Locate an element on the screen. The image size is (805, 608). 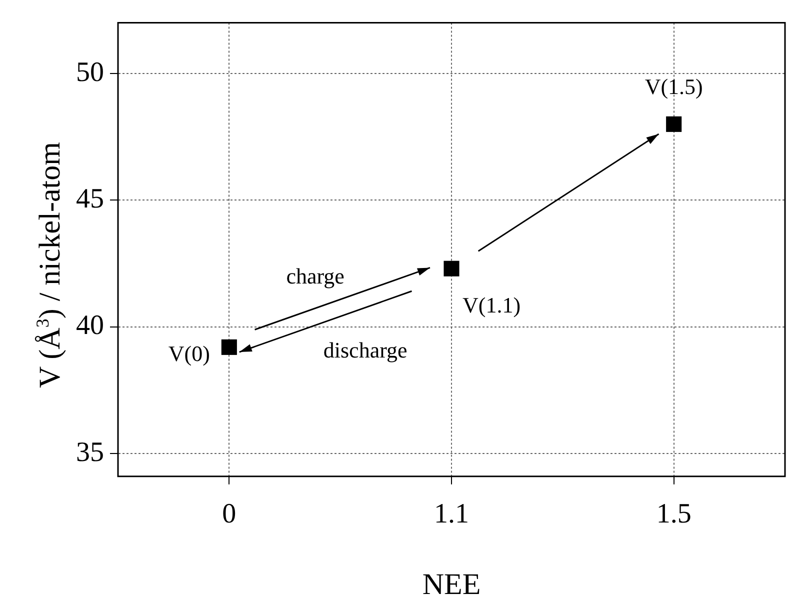
x-tick-label: 1.5 is located at coordinates (674, 514).